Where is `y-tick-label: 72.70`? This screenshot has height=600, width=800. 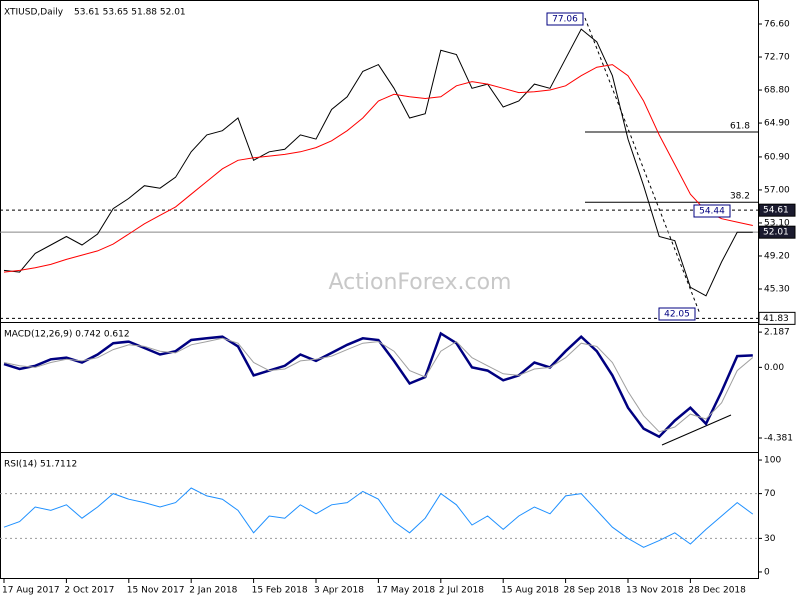 y-tick-label: 72.70 is located at coordinates (777, 58).